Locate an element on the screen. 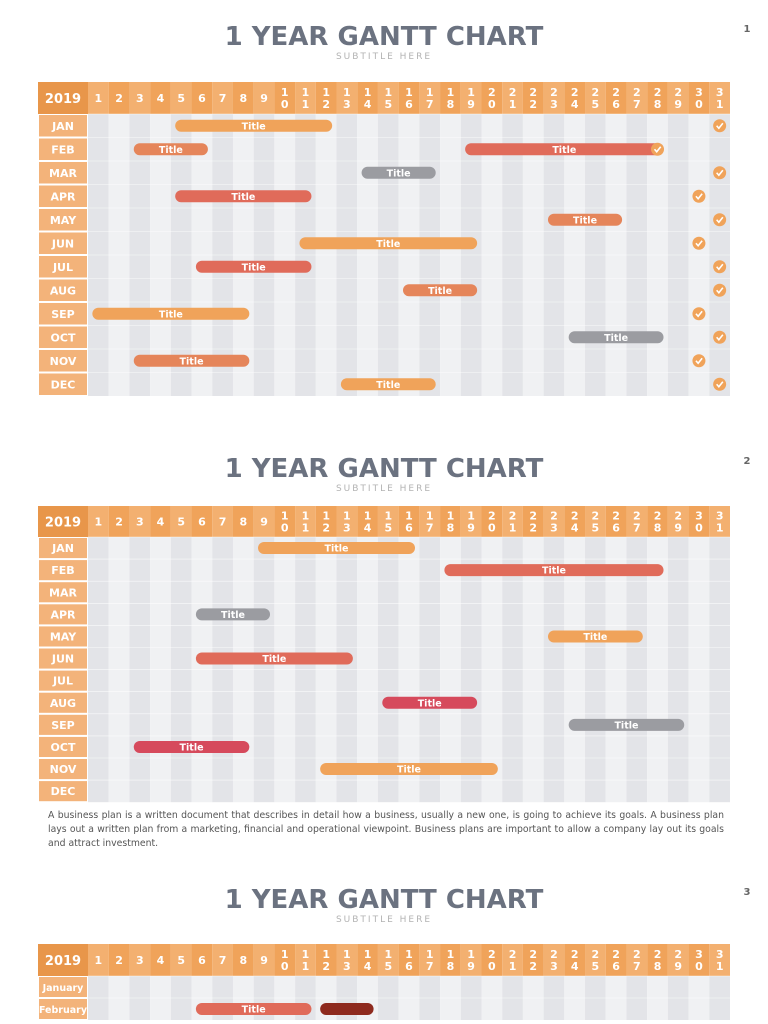 This screenshot has width=768, height=1024. day-label: 2 is located at coordinates (119, 98).